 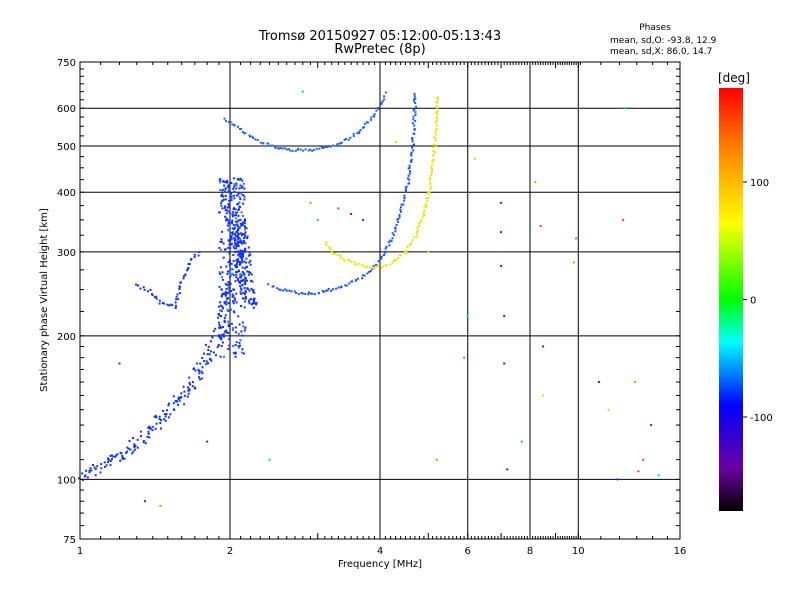 I want to click on x-axis-label: Frequency [MHz], so click(x=380, y=564).